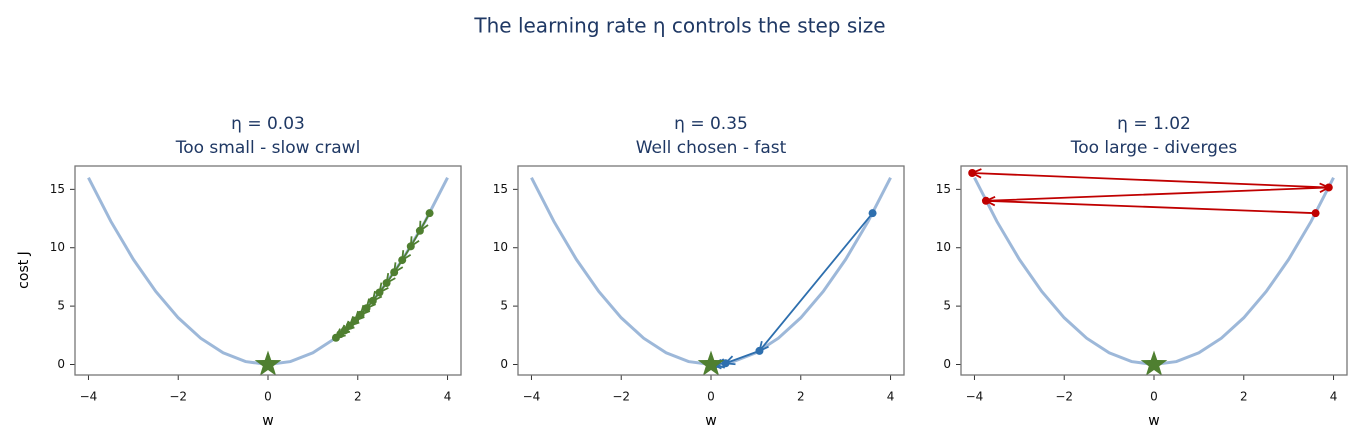  What do you see at coordinates (1154, 148) in the screenshot?
I see `subplot-subtitle: Too large - diverges` at bounding box center [1154, 148].